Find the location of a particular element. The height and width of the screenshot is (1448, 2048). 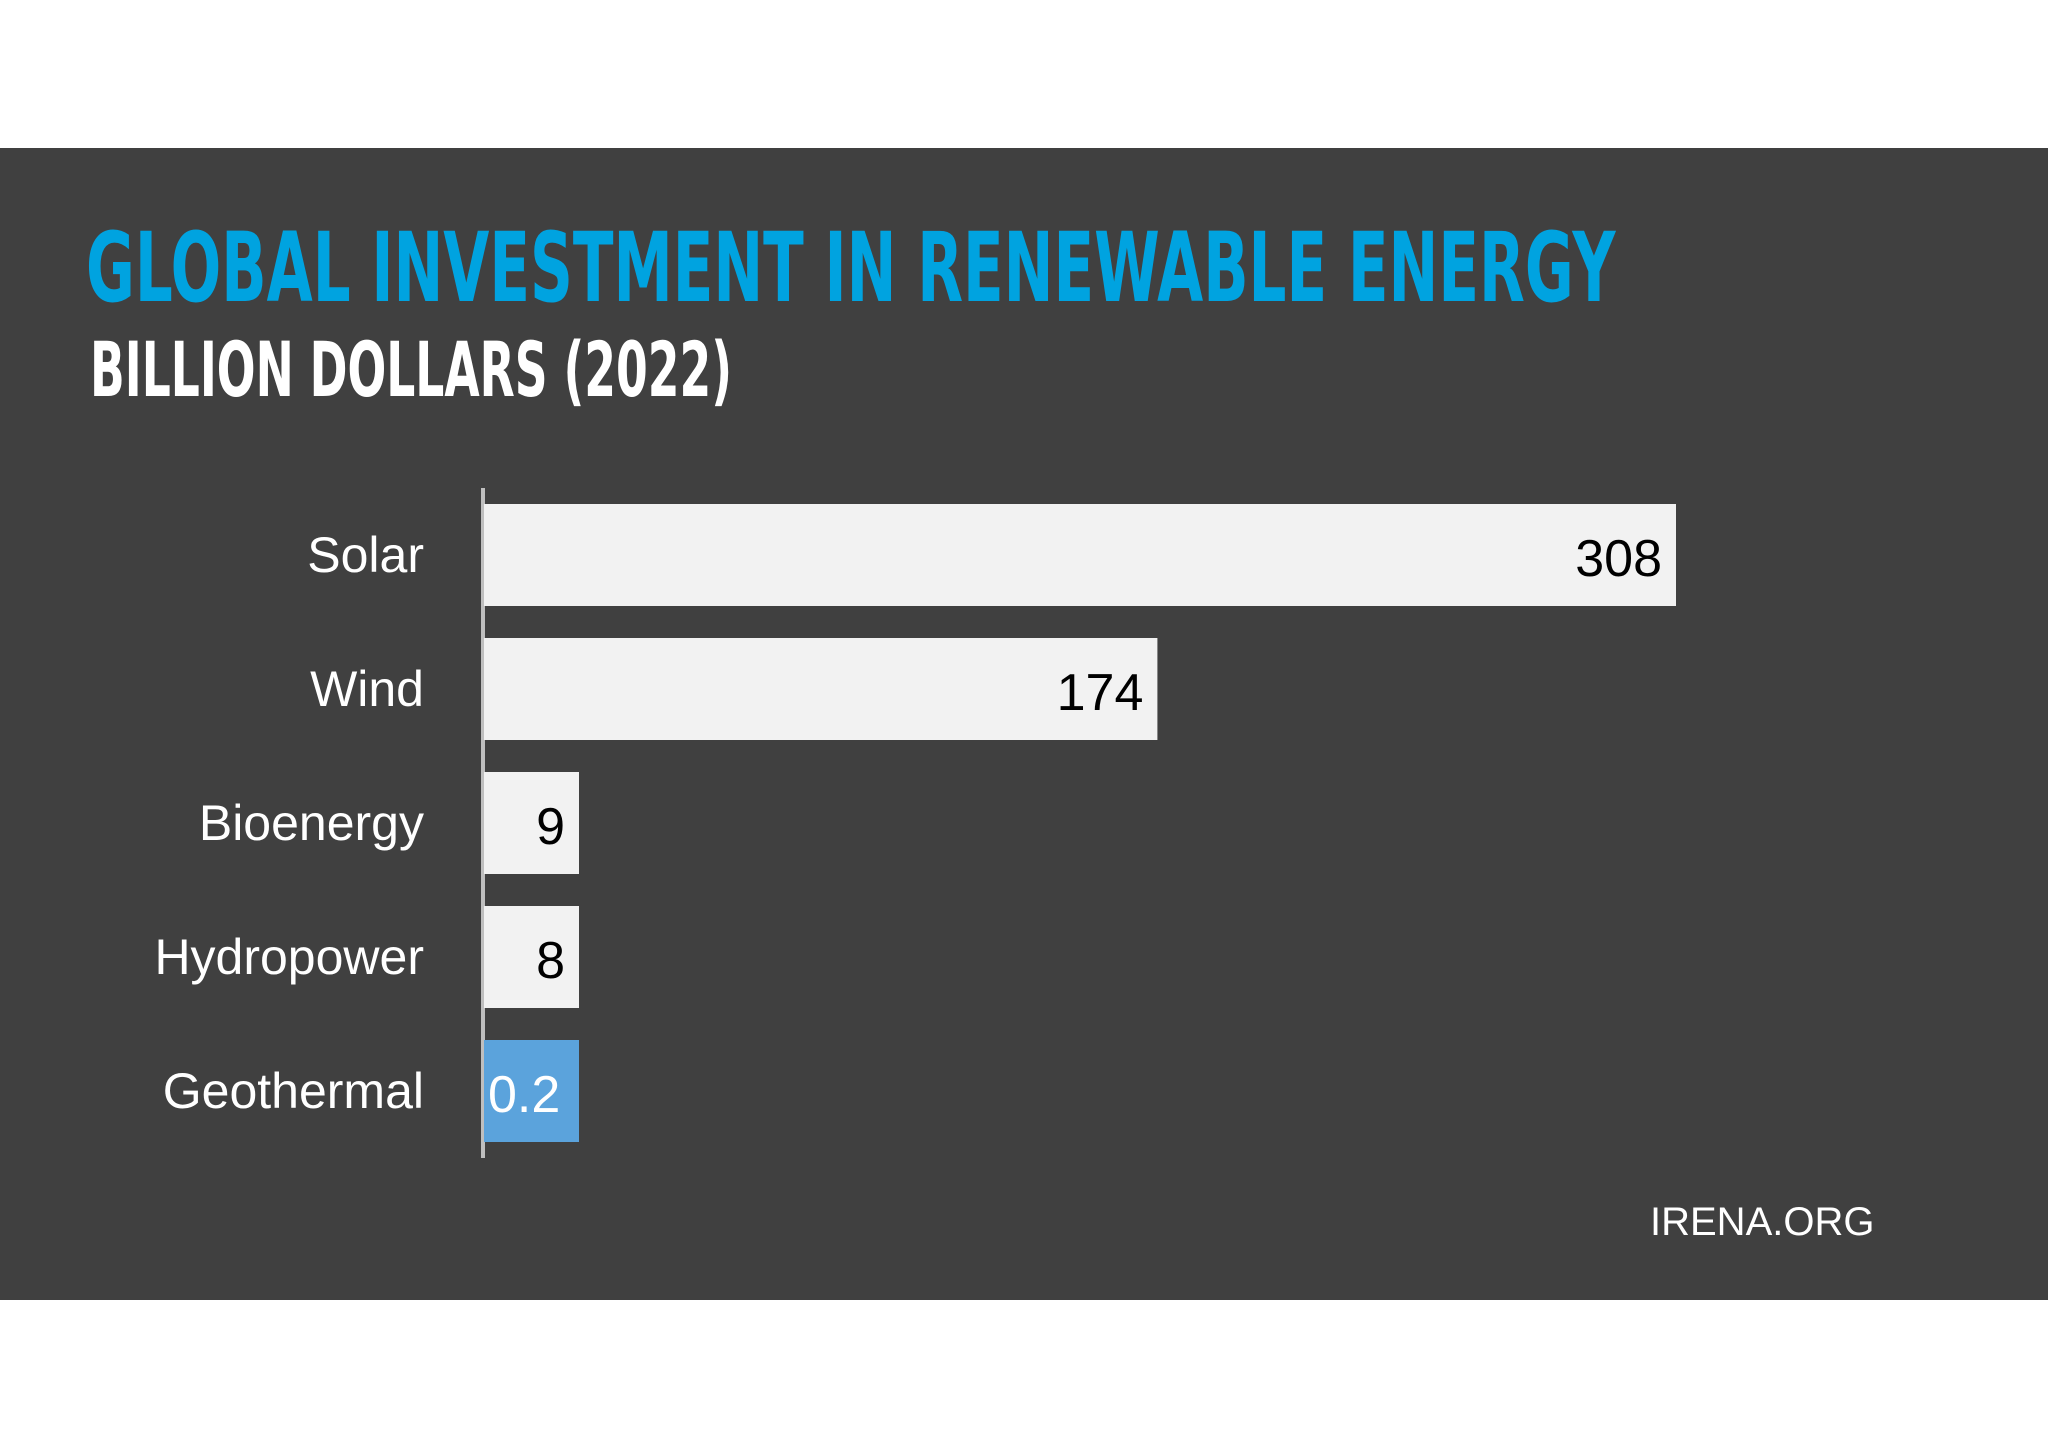

category-label-geothermal: Geothermal is located at coordinates (293, 1091).